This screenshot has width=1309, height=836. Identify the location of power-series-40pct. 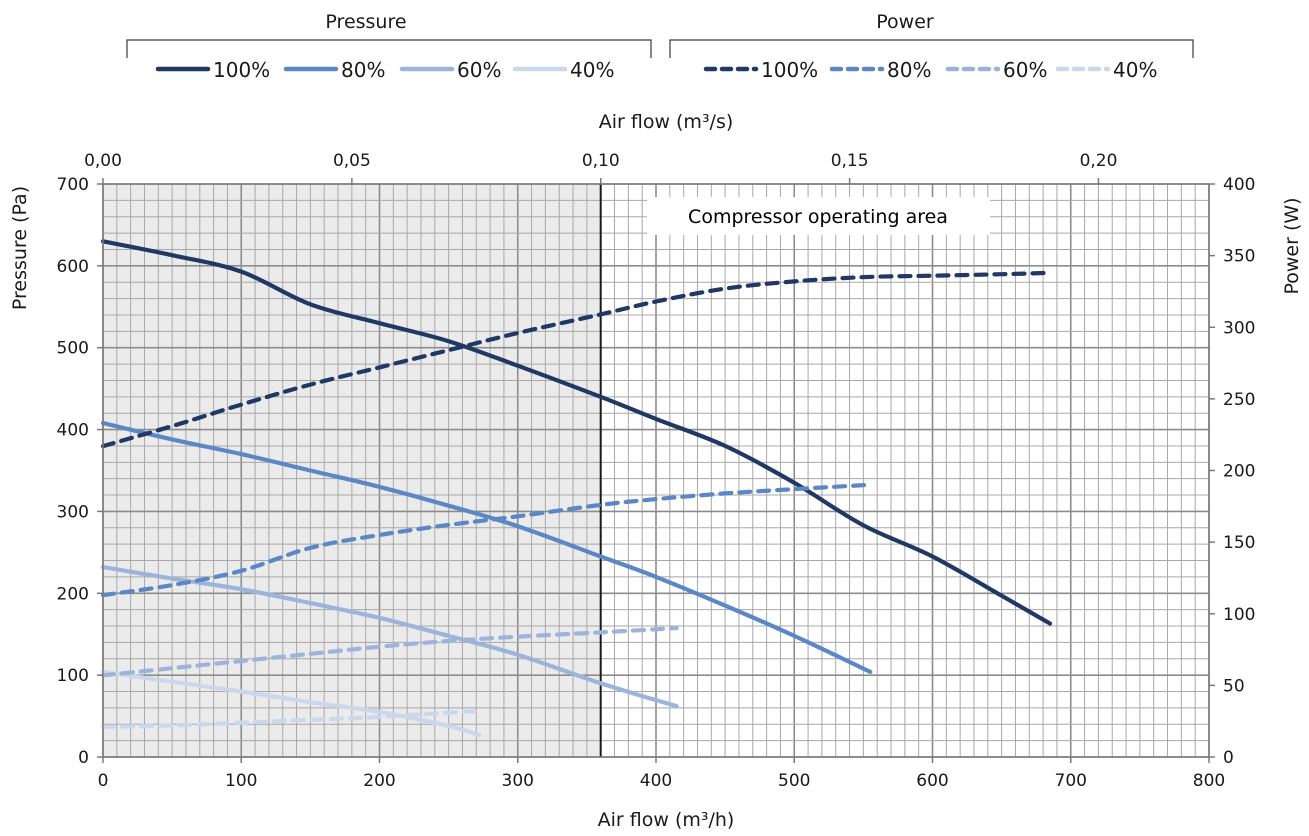
(291, 719).